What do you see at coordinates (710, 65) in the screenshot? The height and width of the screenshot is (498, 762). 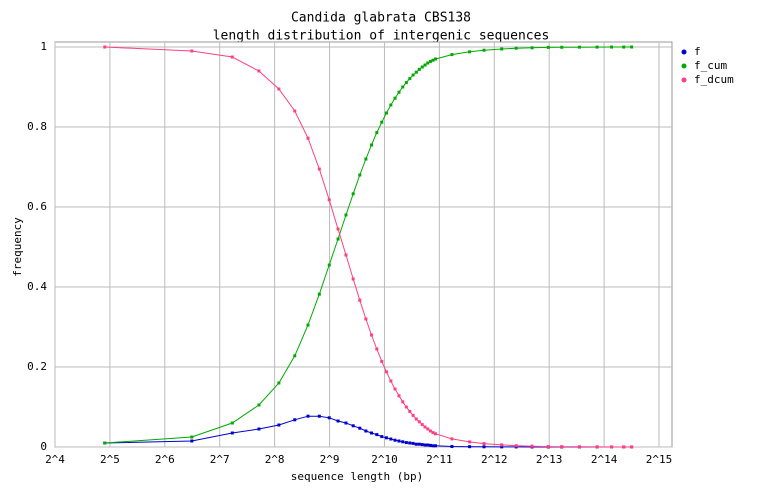 I see `legend-label: f_cum` at bounding box center [710, 65].